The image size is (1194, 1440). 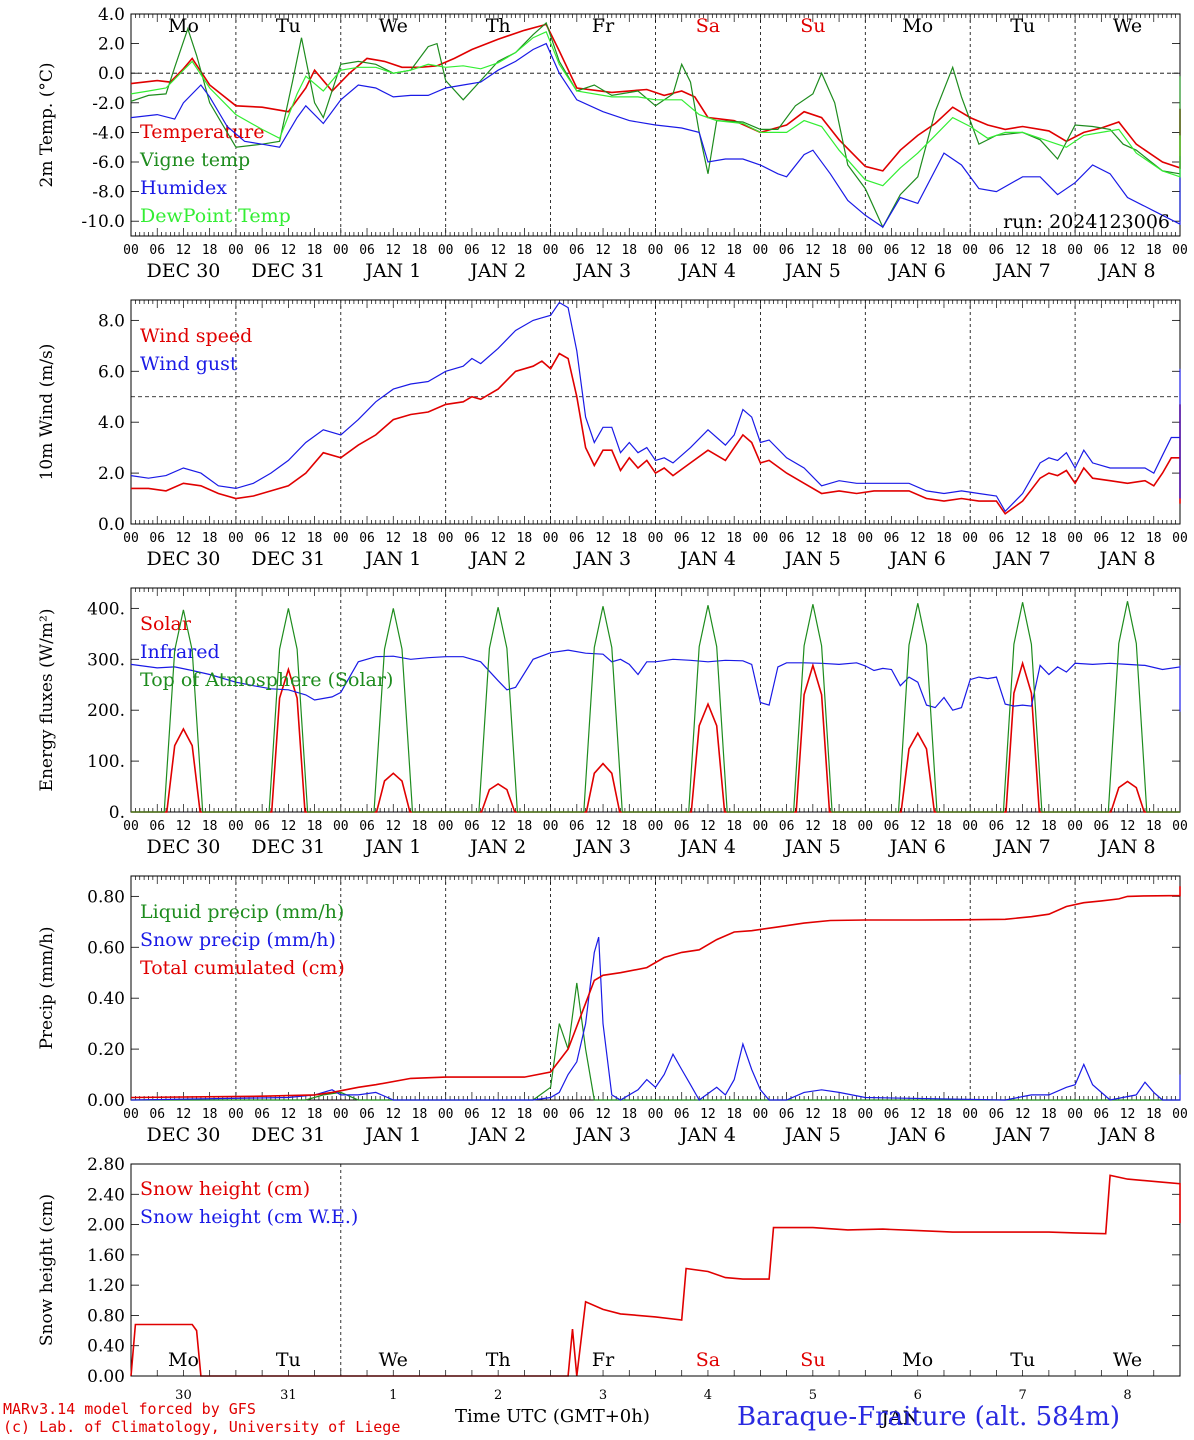 I want to click on day-number: 30, so click(x=183, y=1395).